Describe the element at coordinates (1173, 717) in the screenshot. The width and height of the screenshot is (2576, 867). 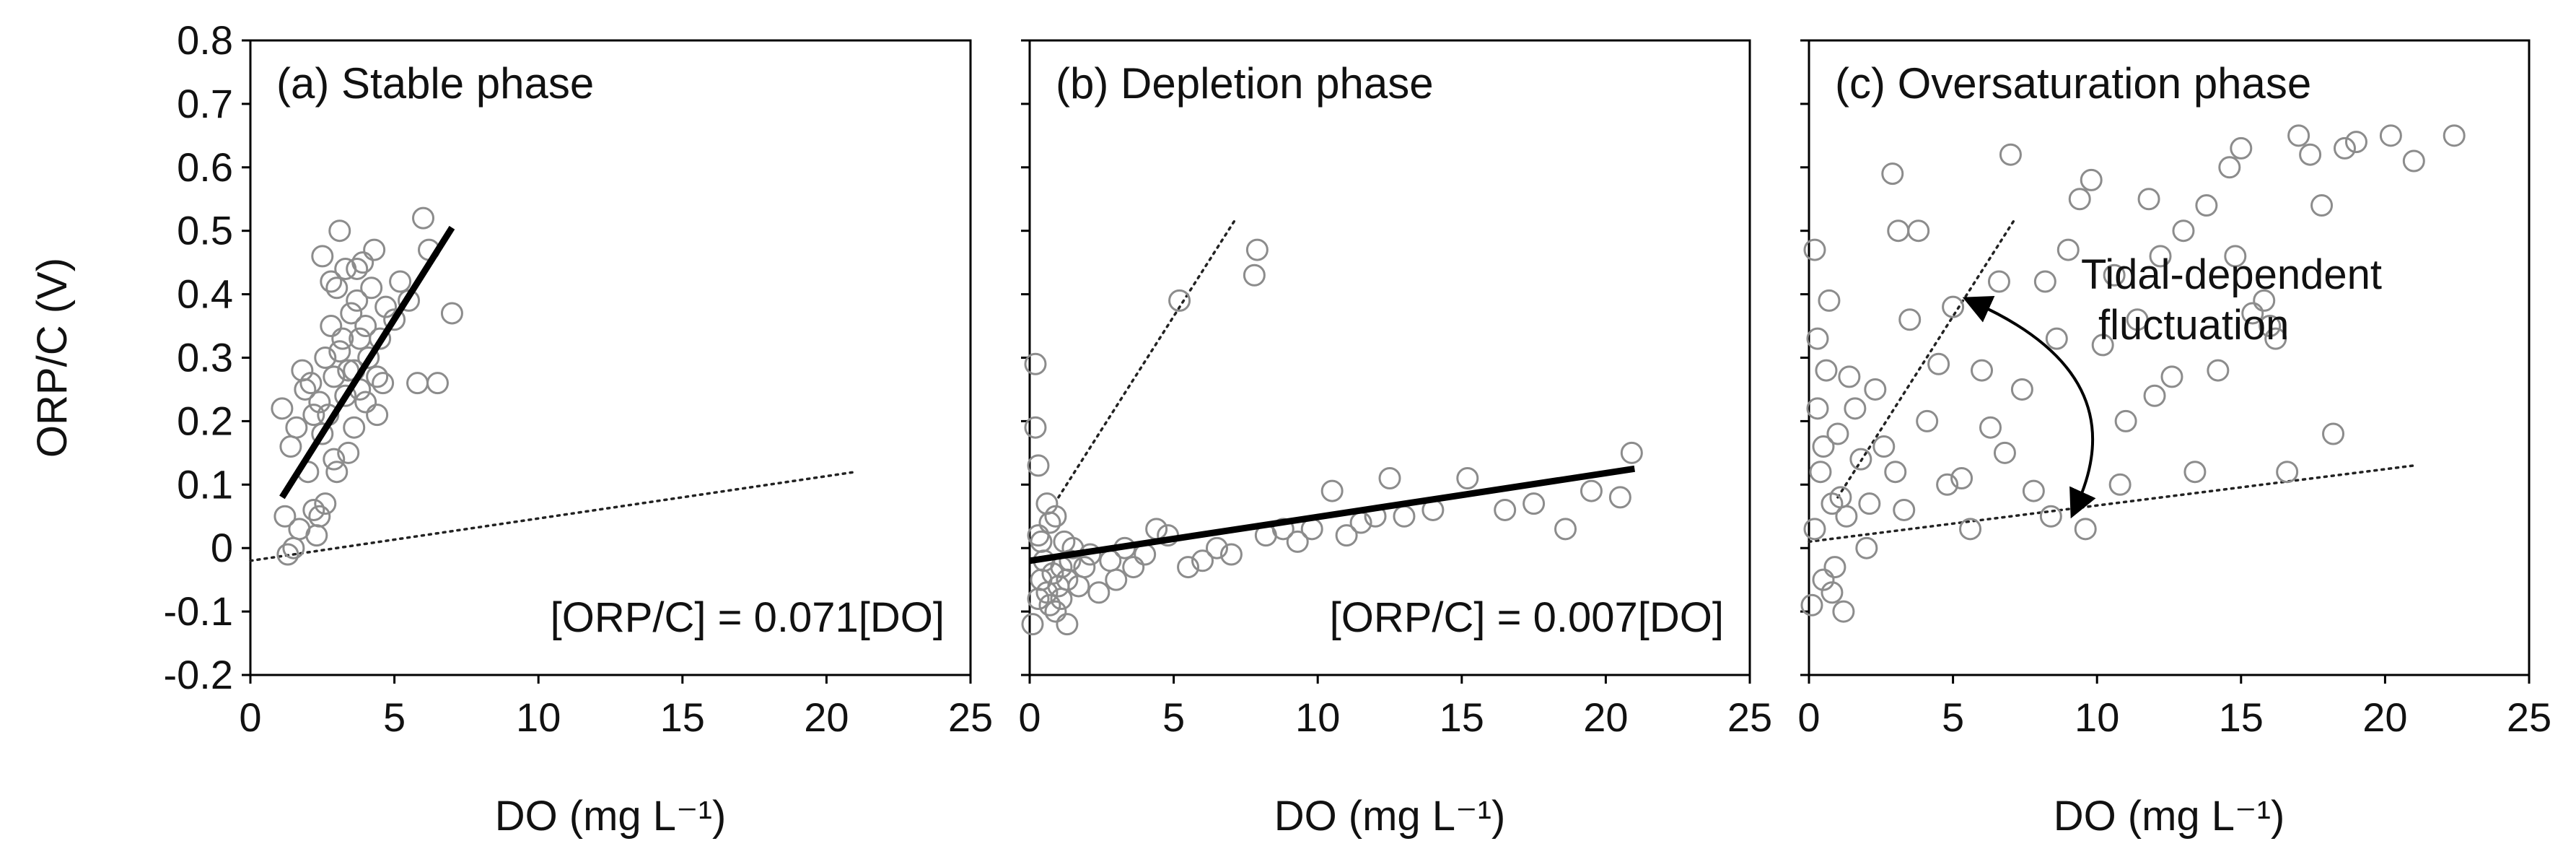
I see `x-tick-label: 5` at that location.